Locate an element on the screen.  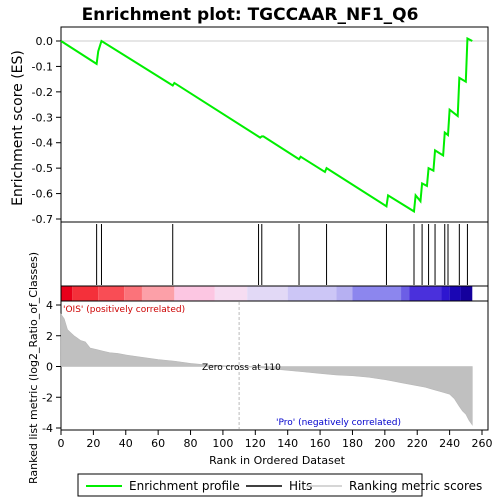
x-axis-label: Rank in Ordered Dataset is located at coordinates (277, 460).